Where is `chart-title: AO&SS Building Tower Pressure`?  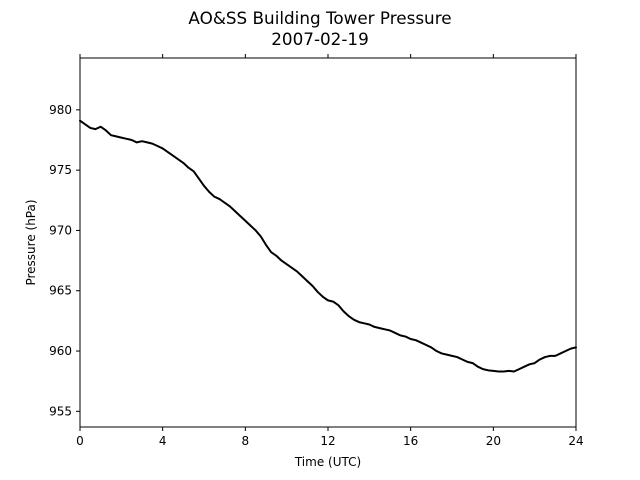 chart-title: AO&SS Building Tower Pressure is located at coordinates (320, 18).